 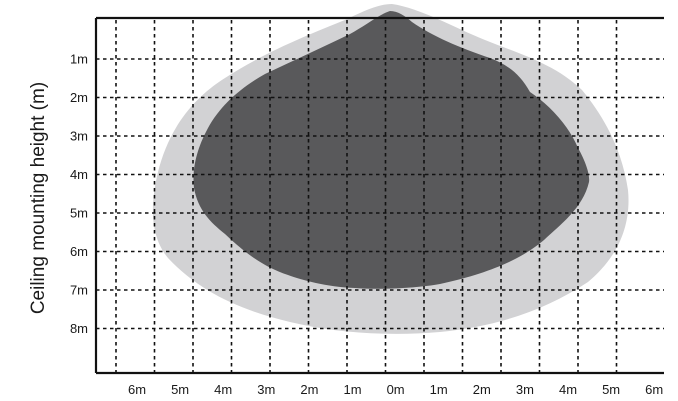 I want to click on y-tick-label: 8m, so click(x=79, y=328).